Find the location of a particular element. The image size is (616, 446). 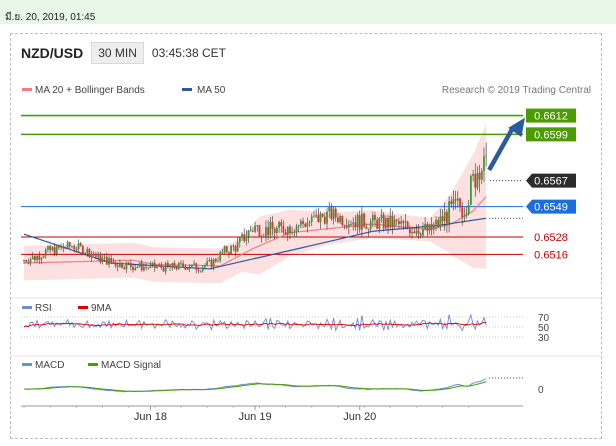

price-tag-text: 0.6549 is located at coordinates (551, 208).